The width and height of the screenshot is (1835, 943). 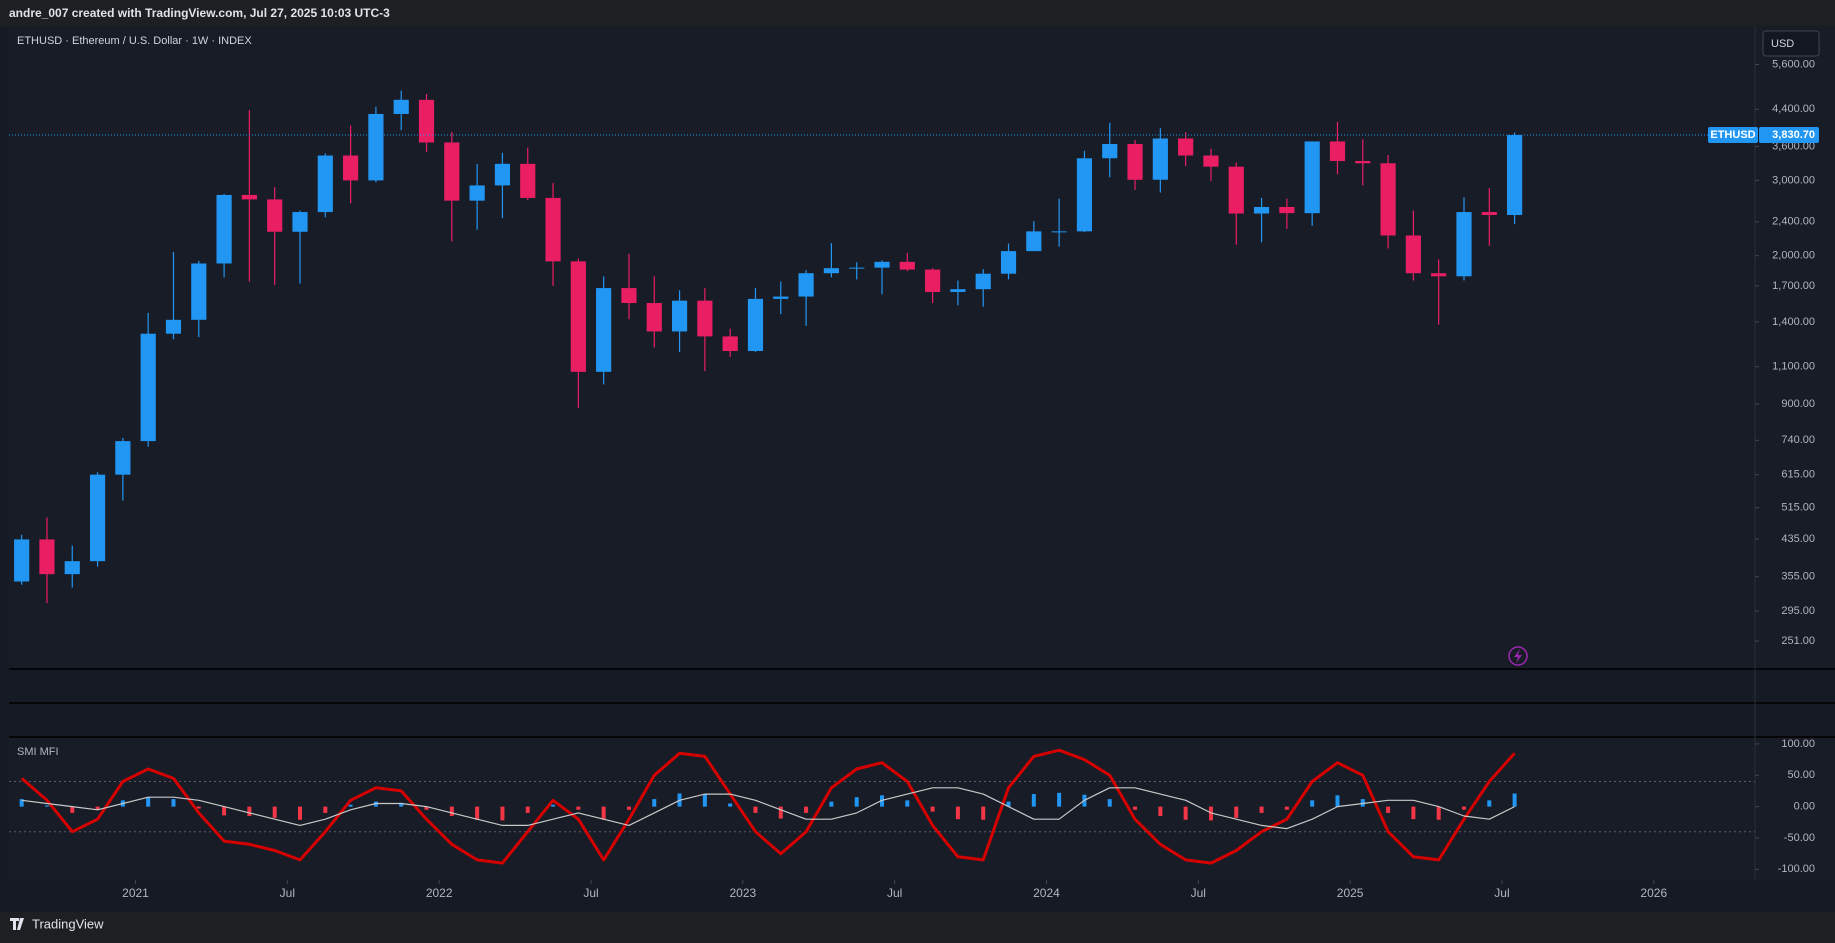 What do you see at coordinates (1798, 440) in the screenshot?
I see `y-tick-label: 740.00` at bounding box center [1798, 440].